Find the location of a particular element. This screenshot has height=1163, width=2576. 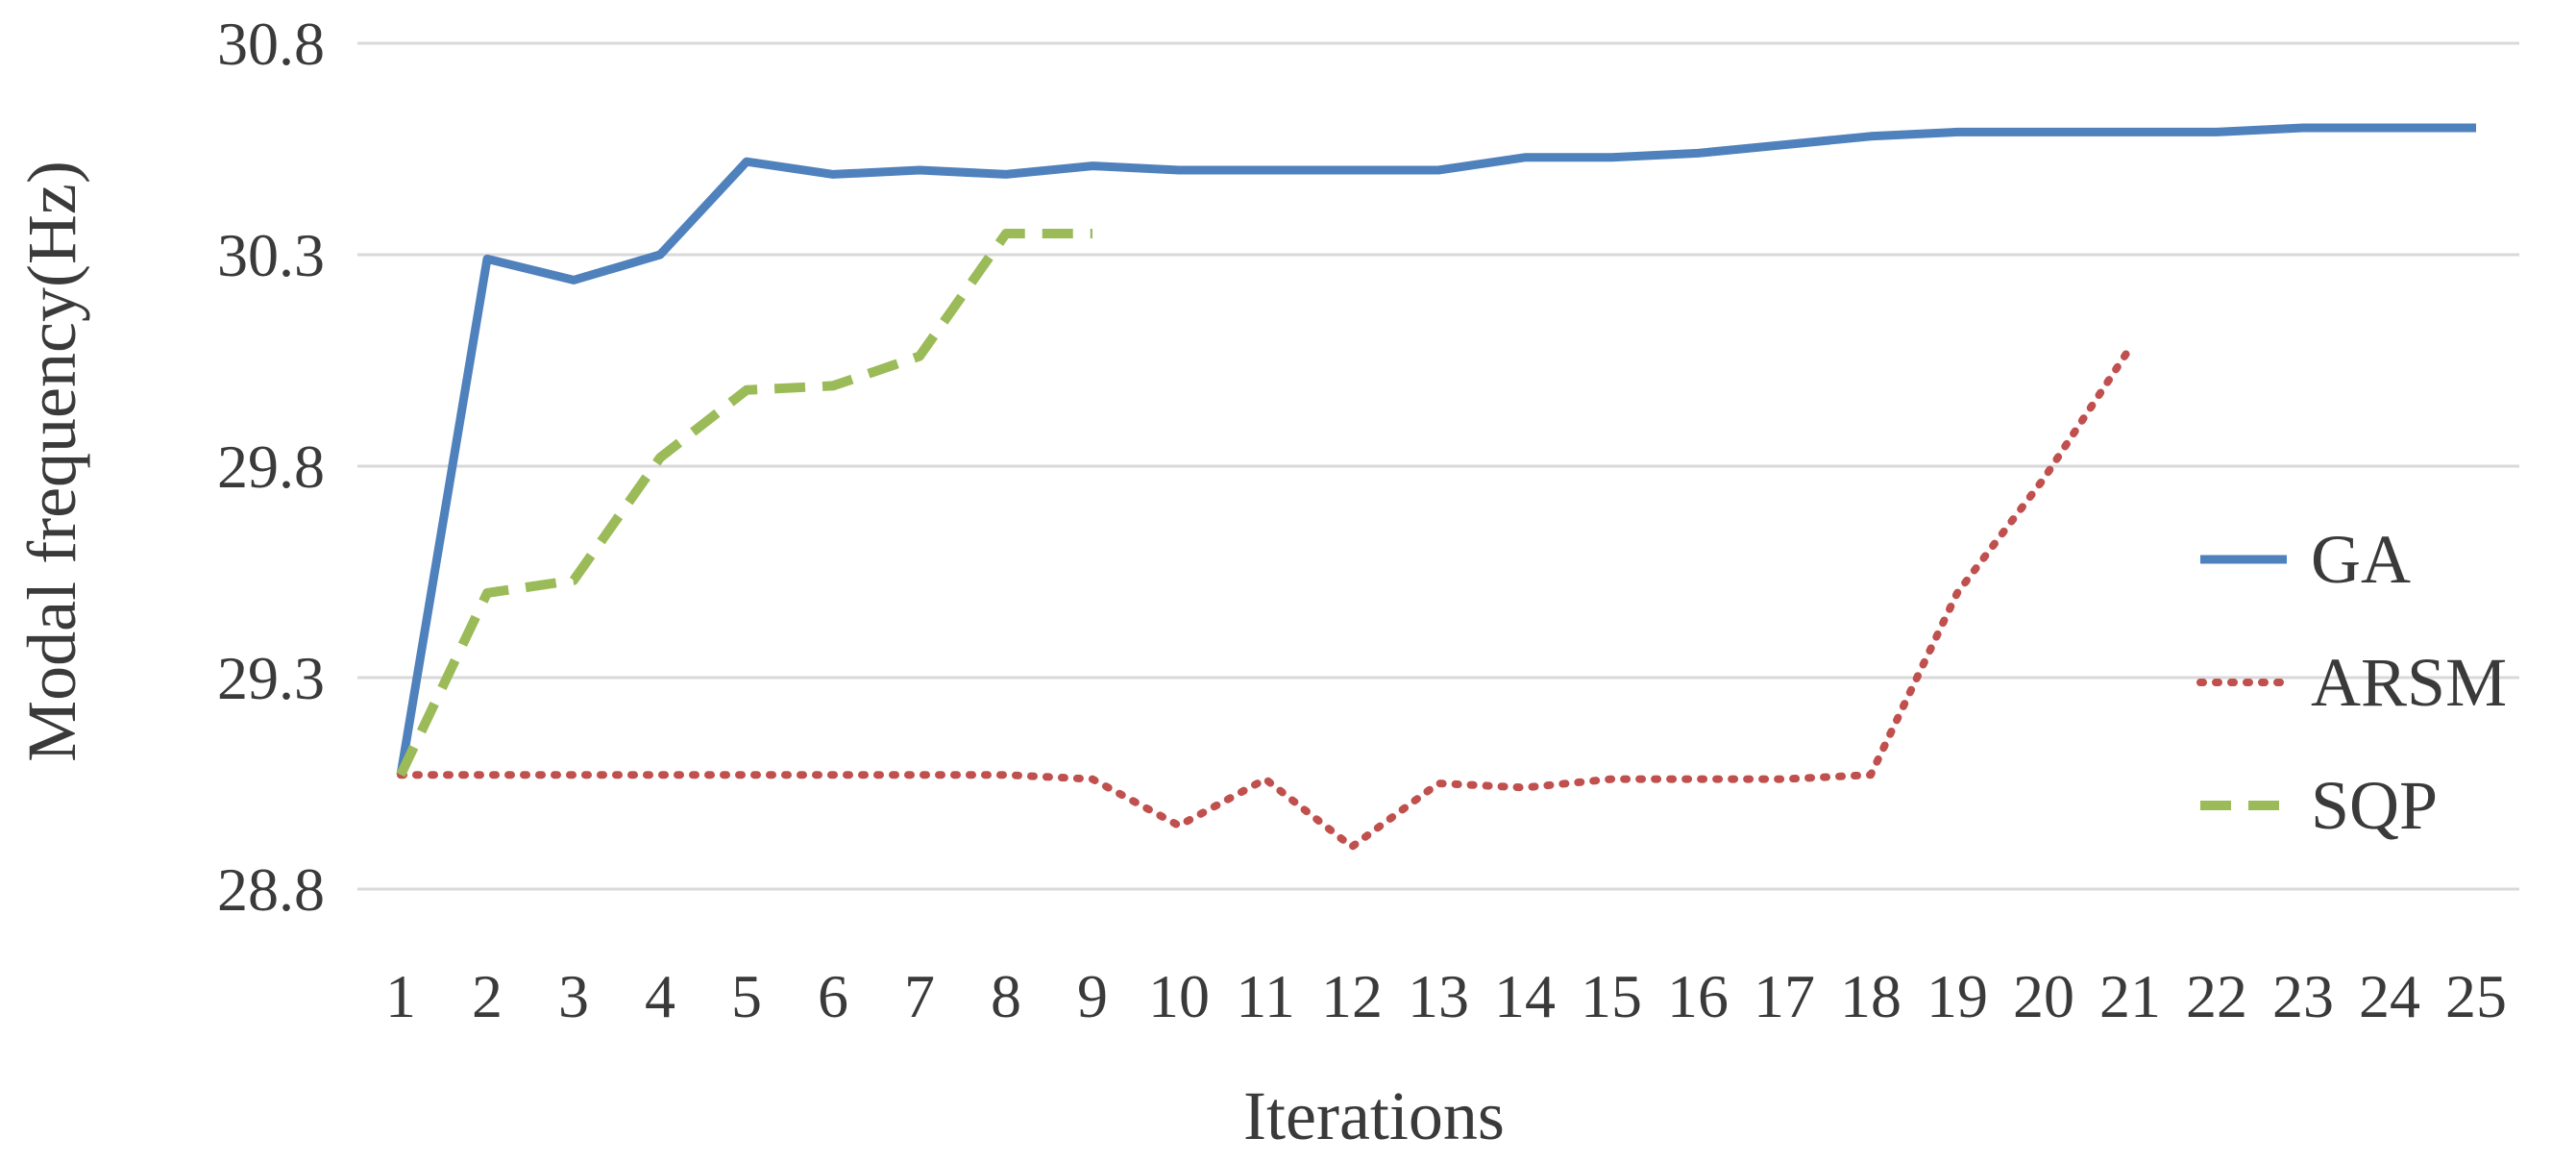

x-tick-label: 20 is located at coordinates (2043, 996).